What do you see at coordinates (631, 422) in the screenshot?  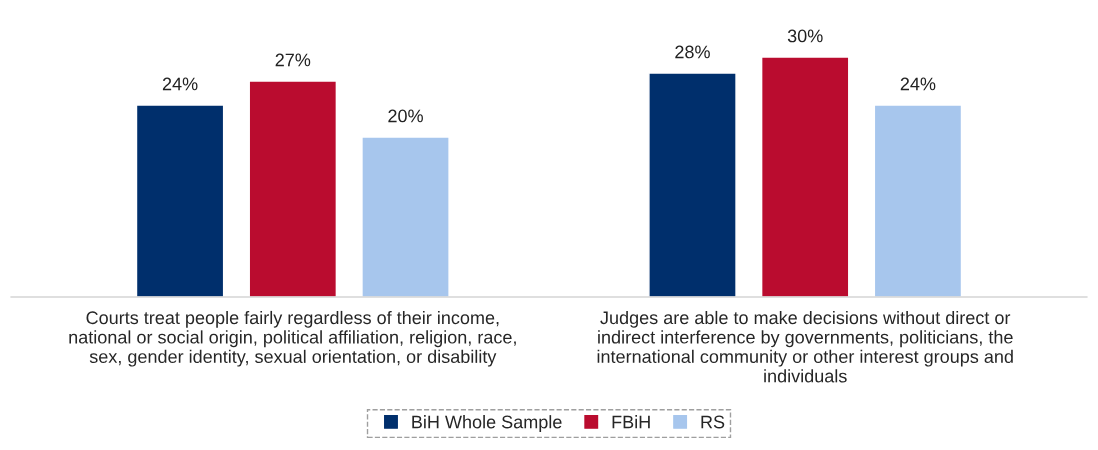 I see `legend-label: FBiH` at bounding box center [631, 422].